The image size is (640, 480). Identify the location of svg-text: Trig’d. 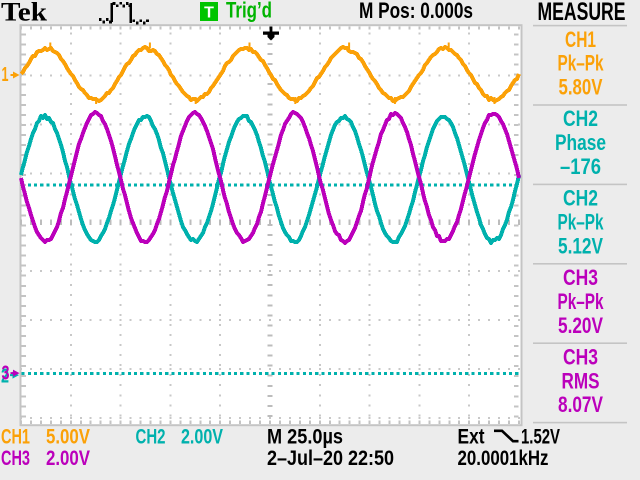
(249, 11).